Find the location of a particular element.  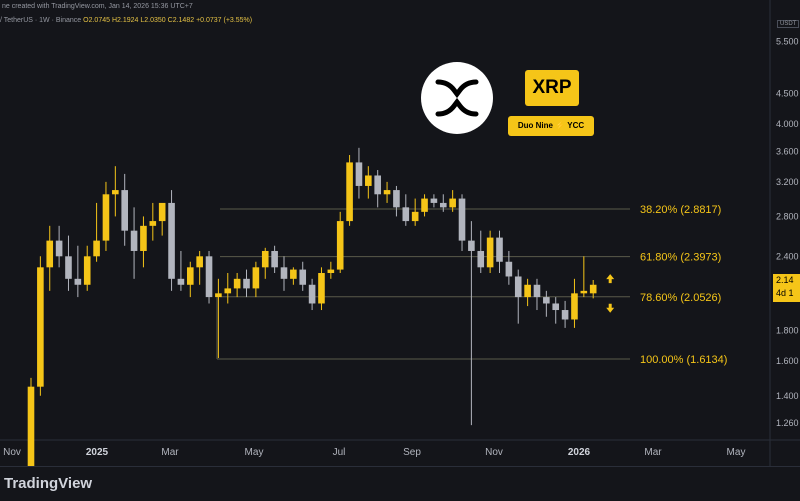

arrow-down-icon is located at coordinates (610, 308).